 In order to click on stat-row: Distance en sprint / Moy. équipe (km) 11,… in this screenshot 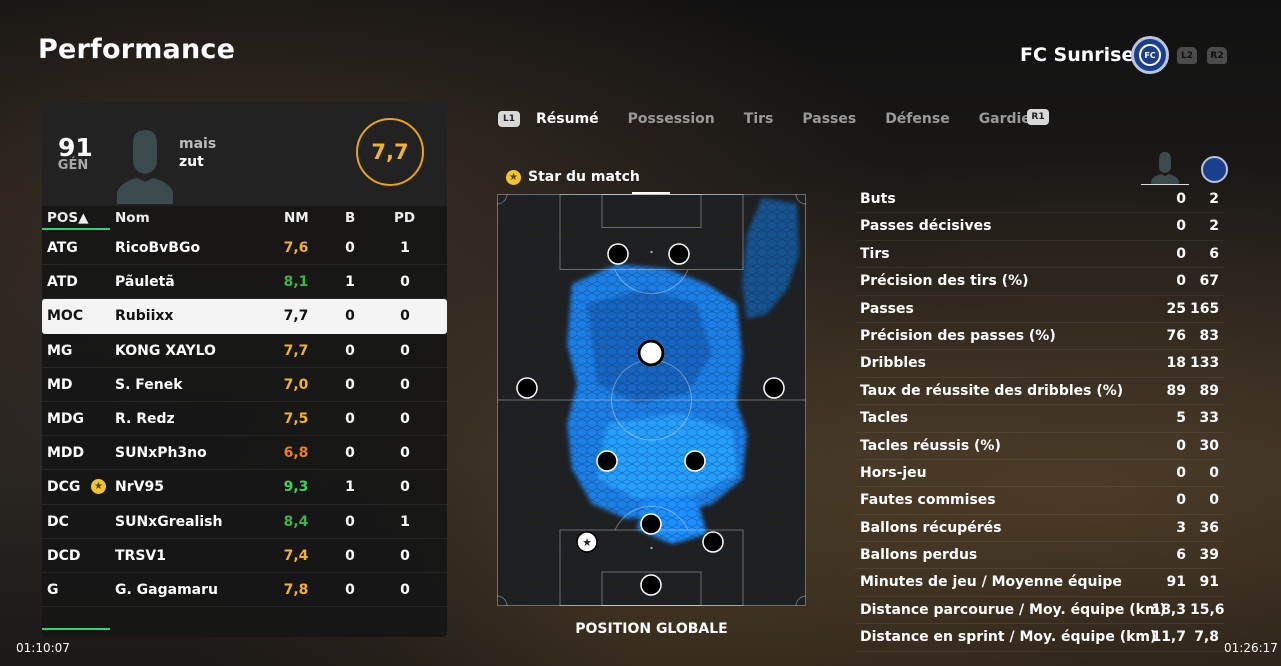, I will do `click(1039, 638)`.